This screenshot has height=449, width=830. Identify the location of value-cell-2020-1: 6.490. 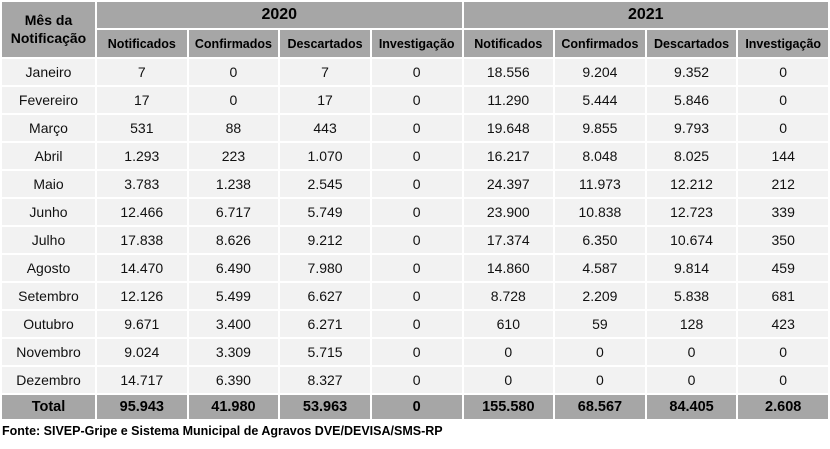
(233, 268).